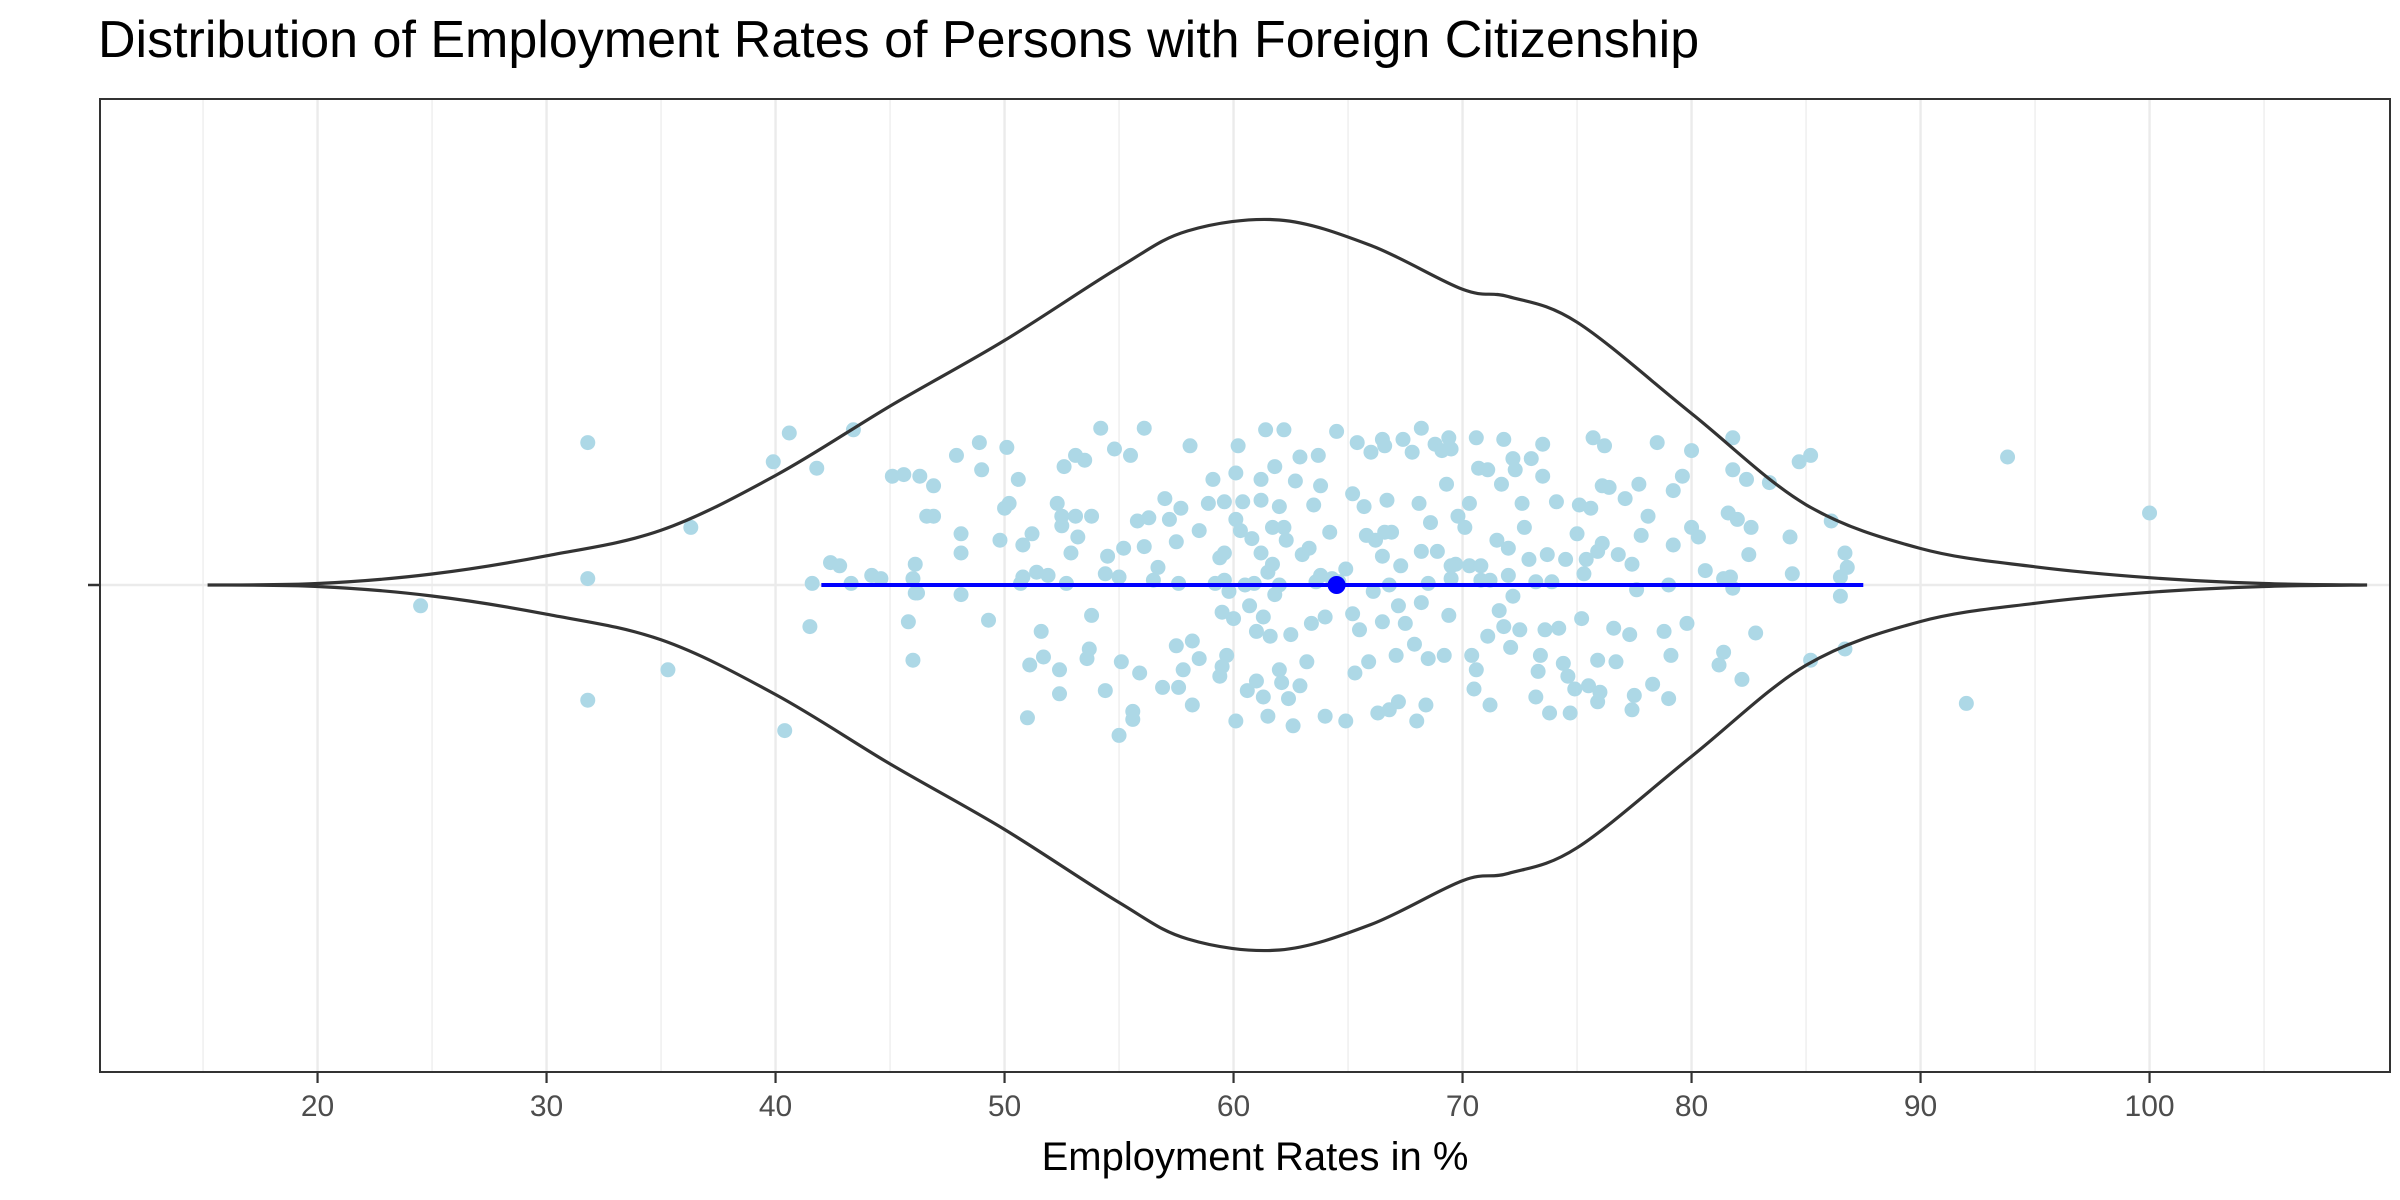  I want to click on x-tick-label: 80, so click(1691, 1106).